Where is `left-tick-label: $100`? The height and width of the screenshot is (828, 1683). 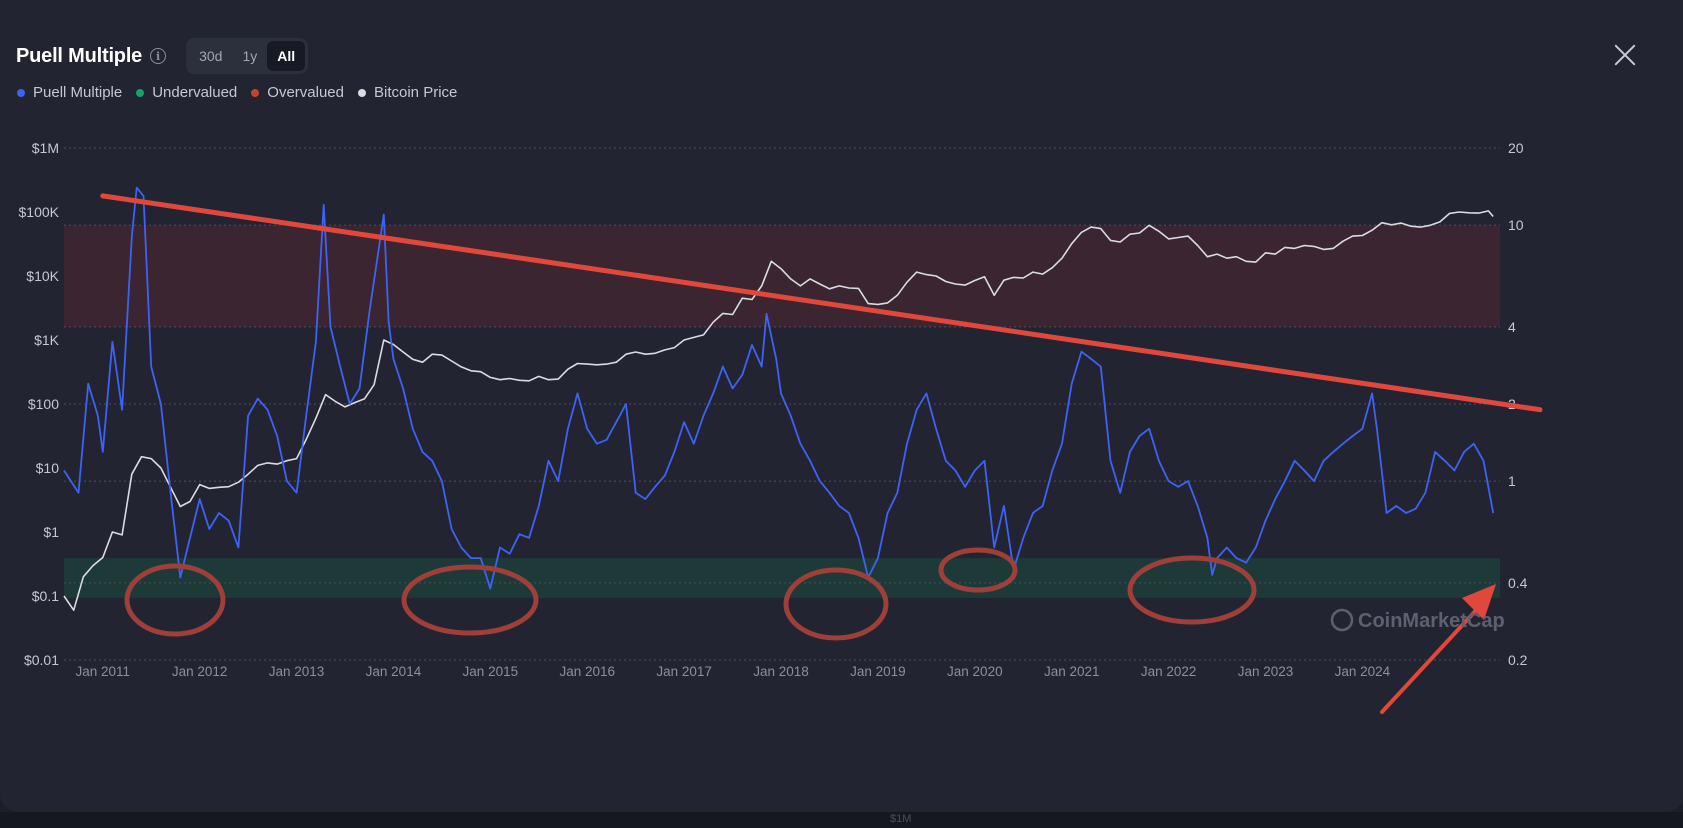 left-tick-label: $100 is located at coordinates (43, 404).